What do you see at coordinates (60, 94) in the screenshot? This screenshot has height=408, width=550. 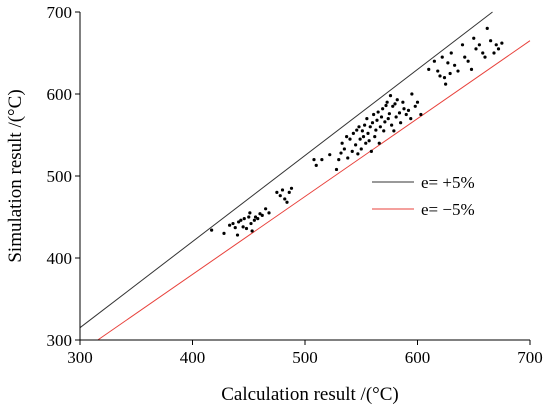 I see `y-tick-label: 600` at bounding box center [60, 94].